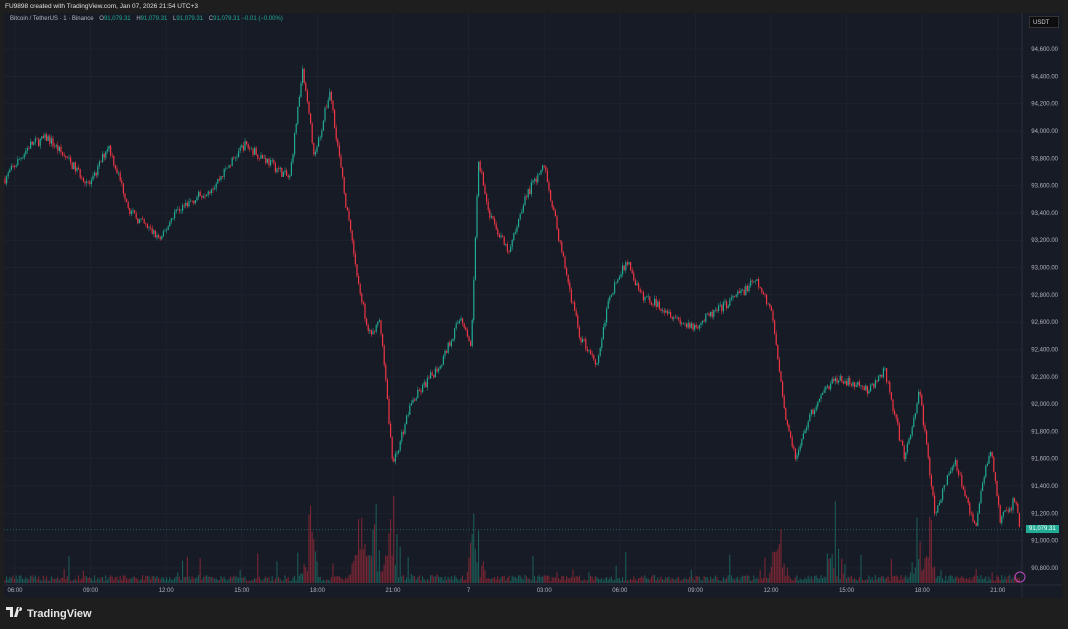 The image size is (1068, 629). I want to click on price-tick-label: 91,400.00, so click(1044, 487).